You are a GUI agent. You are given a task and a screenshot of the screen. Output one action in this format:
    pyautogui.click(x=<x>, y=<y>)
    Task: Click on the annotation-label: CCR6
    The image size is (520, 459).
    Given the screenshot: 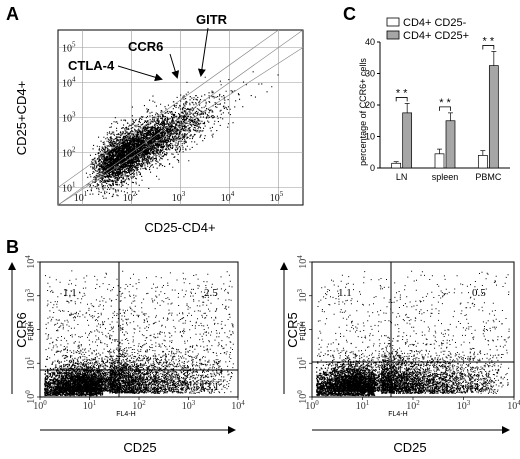 What is the action you would take?
    pyautogui.click(x=145, y=46)
    